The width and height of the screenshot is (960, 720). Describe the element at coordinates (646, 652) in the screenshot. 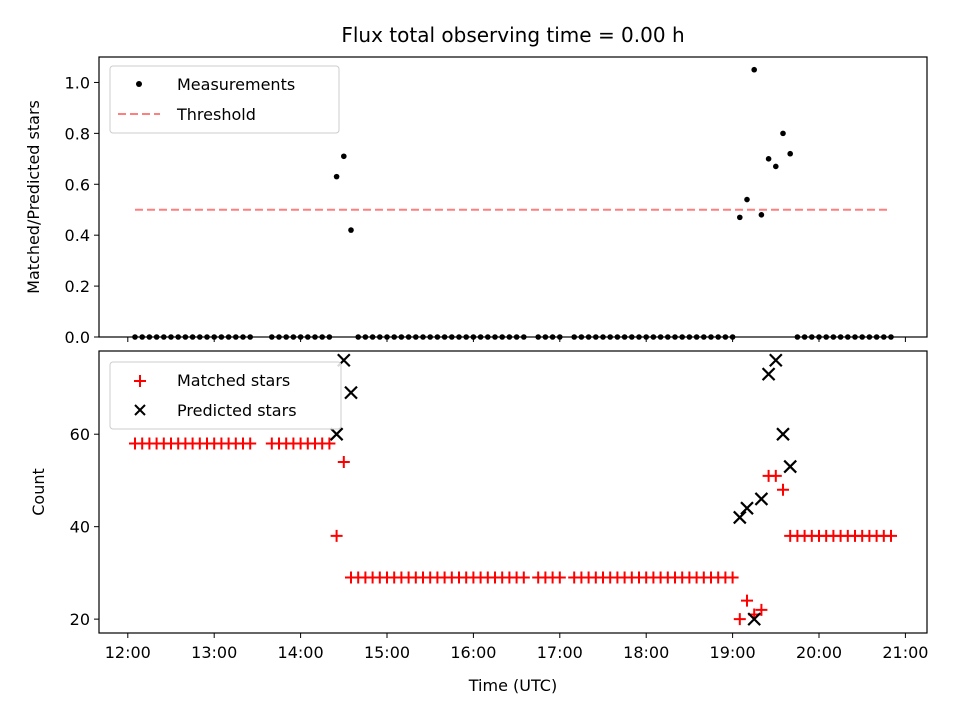

I see `bottom-xtick-label: 18:00` at that location.